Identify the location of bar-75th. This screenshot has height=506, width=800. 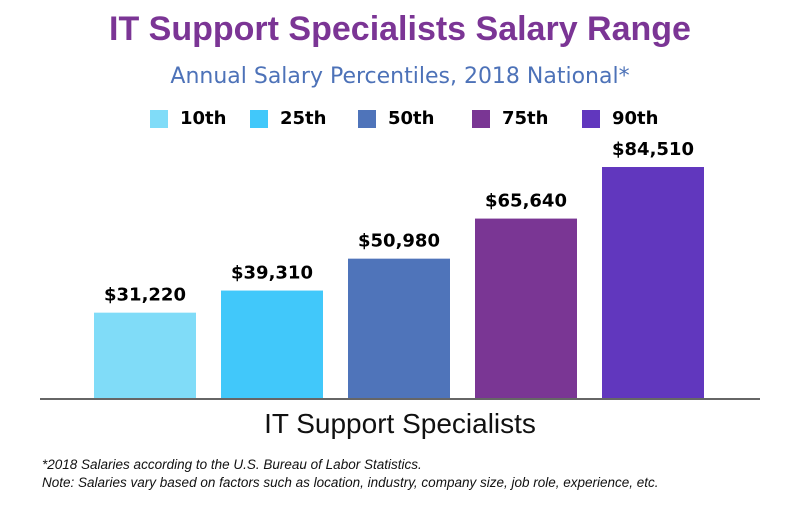
(526, 308).